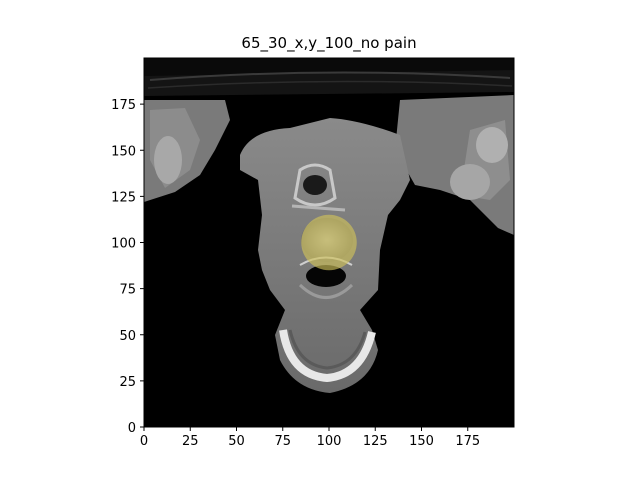 This screenshot has width=640, height=480. I want to click on x-axis: 0 25 50 75 100 125 150 175, so click(310, 438).